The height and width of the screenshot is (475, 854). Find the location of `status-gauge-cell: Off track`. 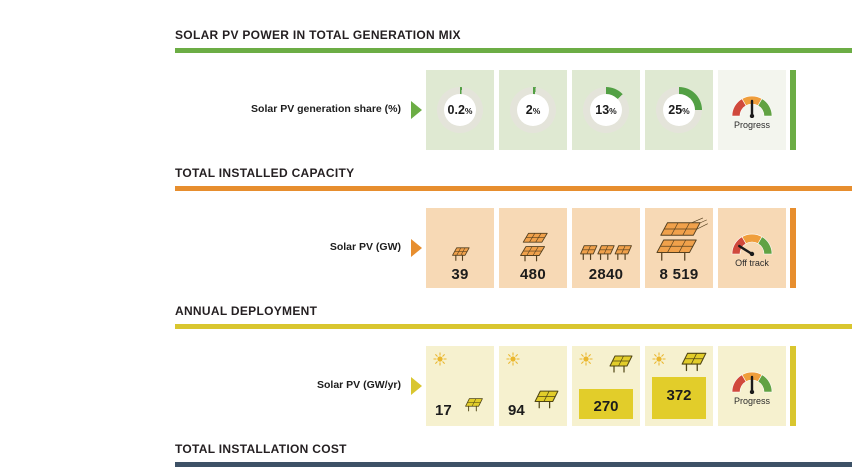

status-gauge-cell: Off track is located at coordinates (752, 248).